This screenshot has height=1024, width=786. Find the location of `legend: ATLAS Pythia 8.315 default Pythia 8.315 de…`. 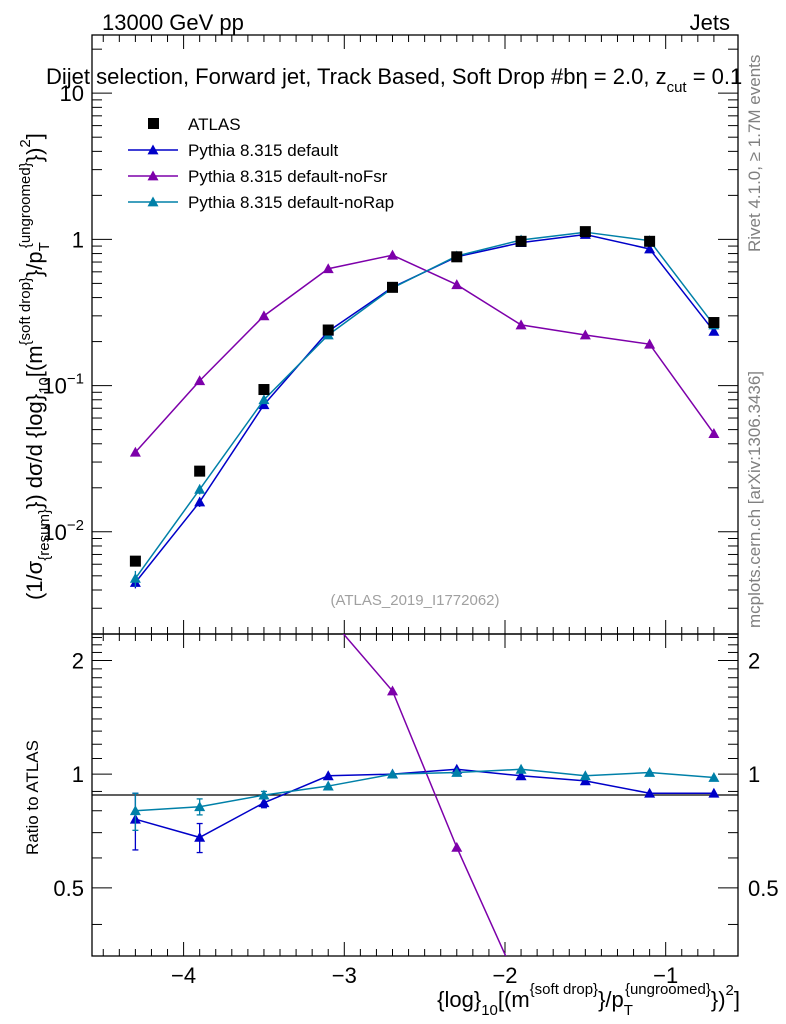

legend: ATLAS Pythia 8.315 default Pythia 8.315 de… is located at coordinates (261, 163).